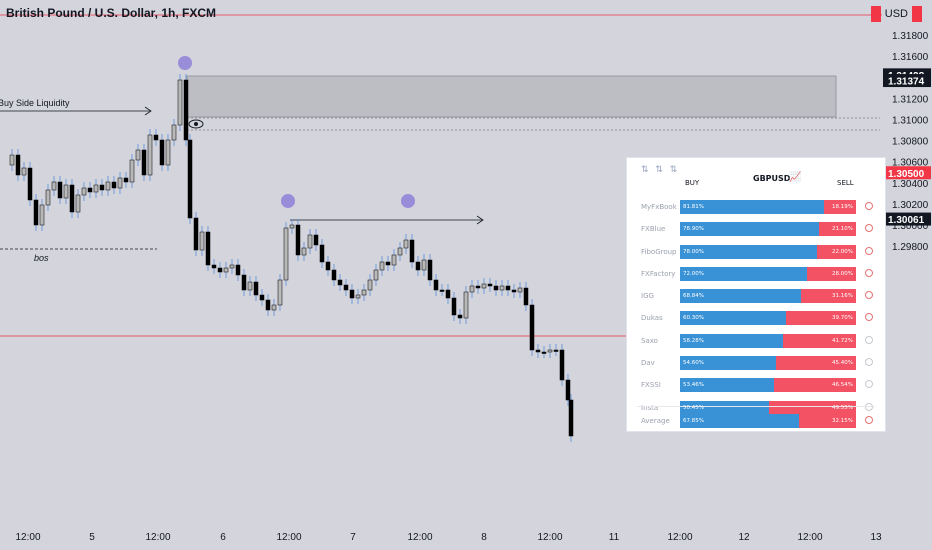 Image resolution: width=932 pixels, height=550 pixels. I want to click on buy-bar: 53.46%, so click(727, 385).